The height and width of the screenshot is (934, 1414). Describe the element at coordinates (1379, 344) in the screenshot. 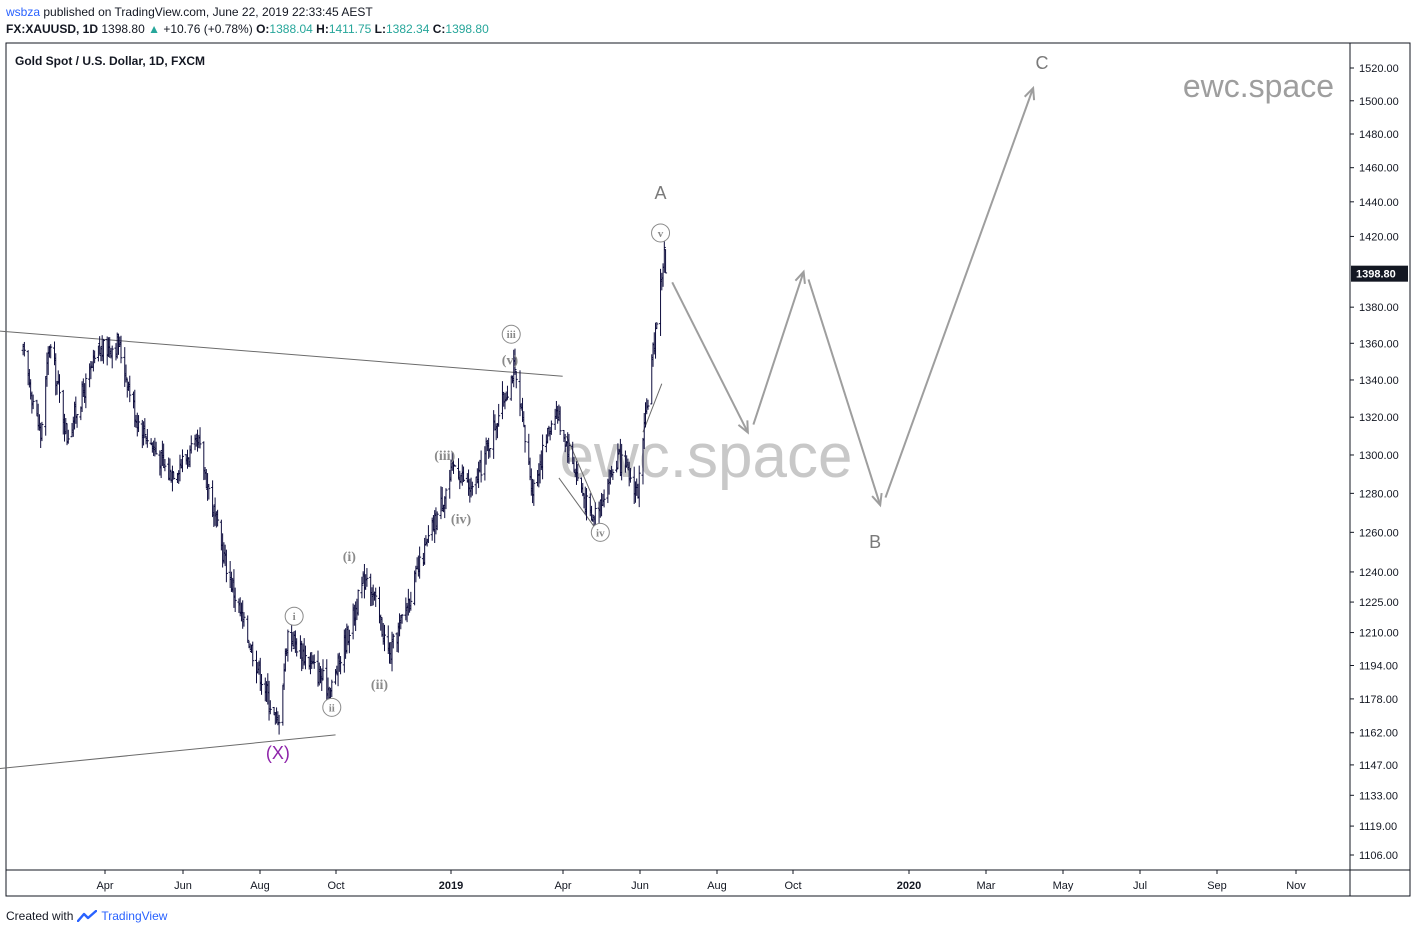

I see `price-tick-label: 1360.00` at that location.